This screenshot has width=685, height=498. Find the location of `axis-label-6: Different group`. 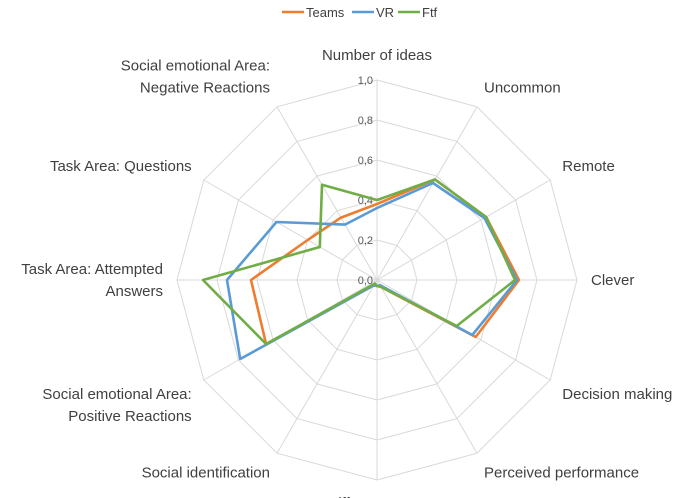

axis-label-6: Different group is located at coordinates (377, 496).